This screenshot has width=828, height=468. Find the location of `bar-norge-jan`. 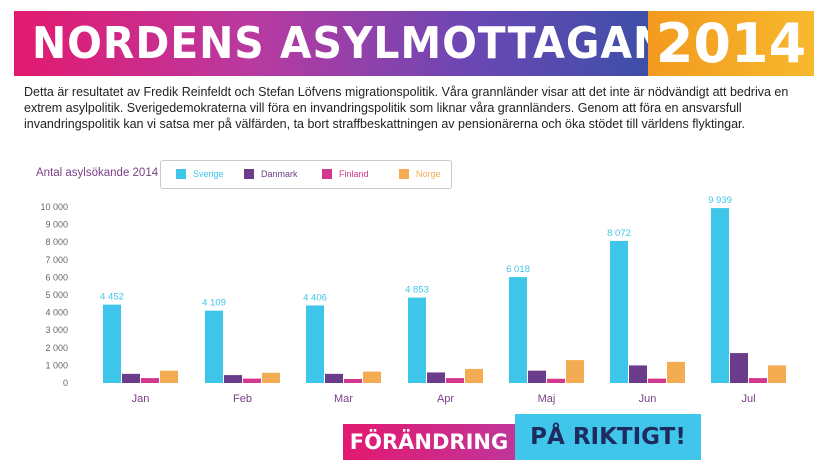

bar-norge-jan is located at coordinates (169, 376).